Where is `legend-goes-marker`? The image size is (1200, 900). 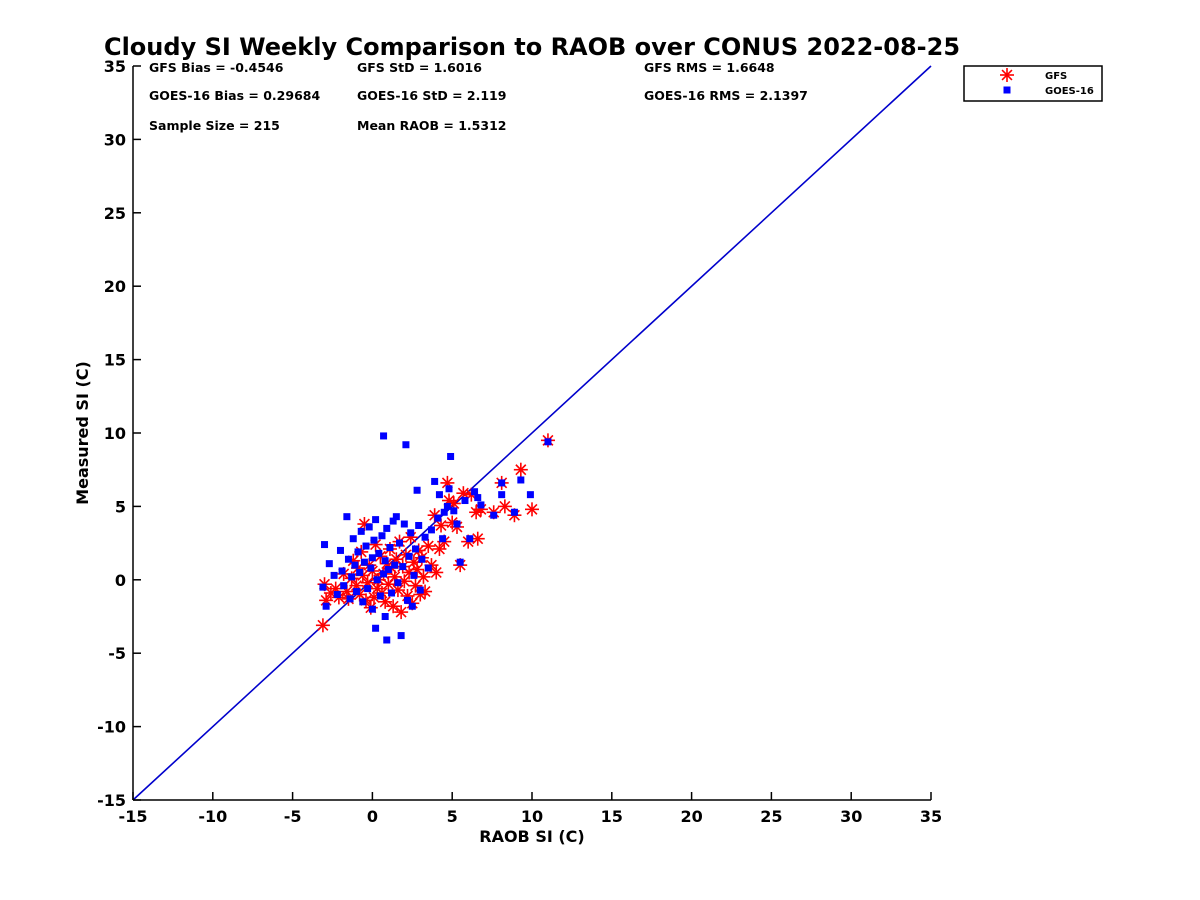 legend-goes-marker is located at coordinates (1007, 90).